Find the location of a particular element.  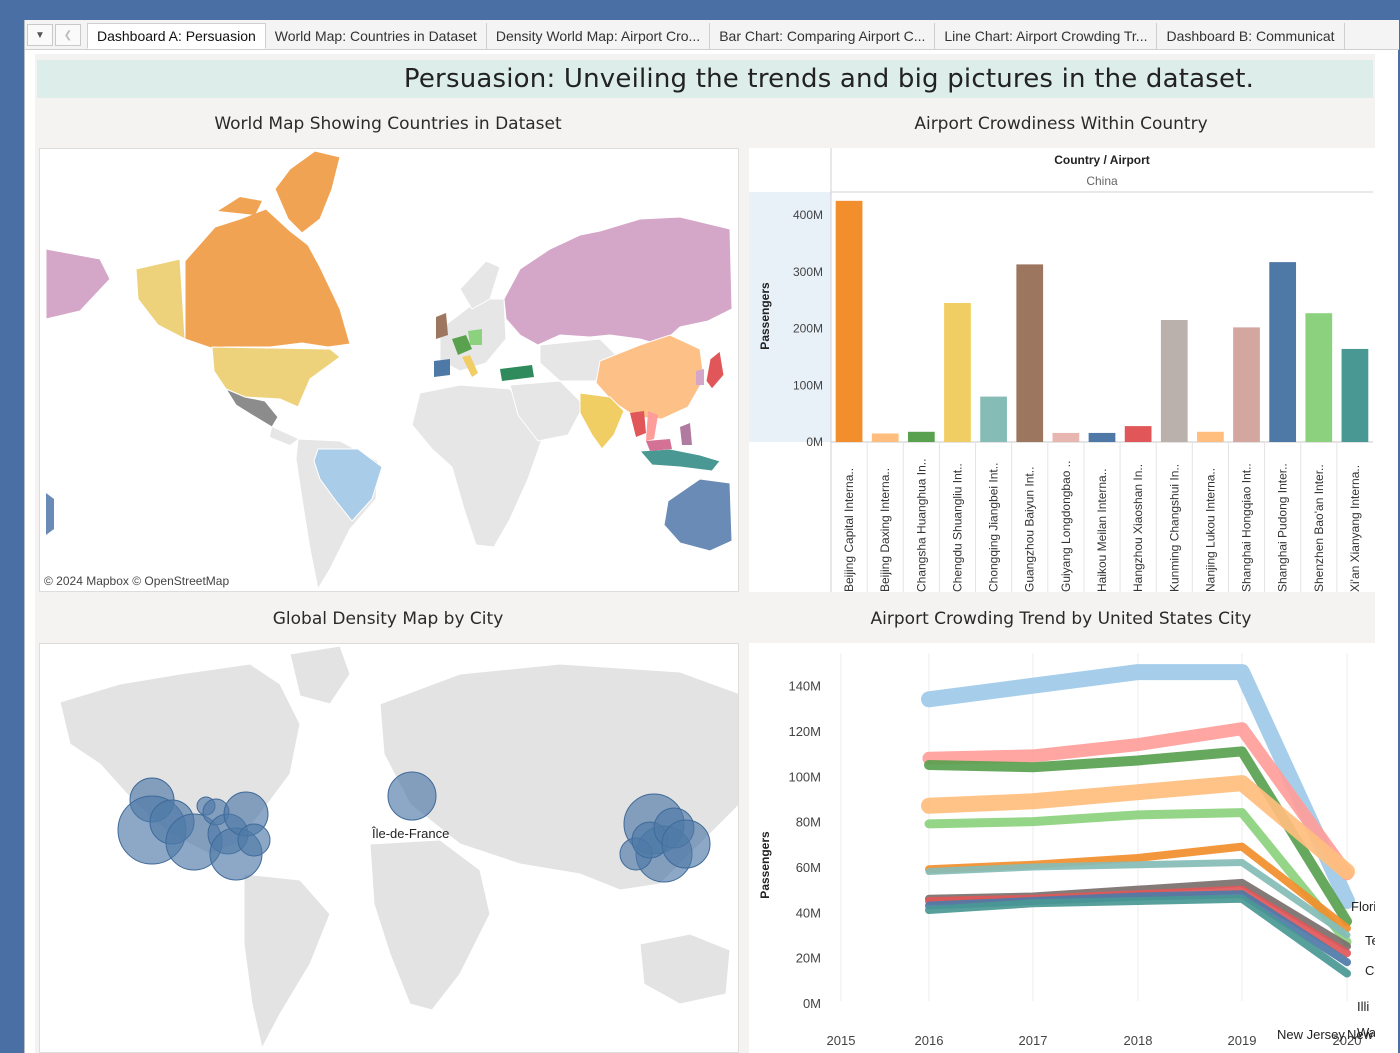

line-xtick: 2019 is located at coordinates (1242, 1040).